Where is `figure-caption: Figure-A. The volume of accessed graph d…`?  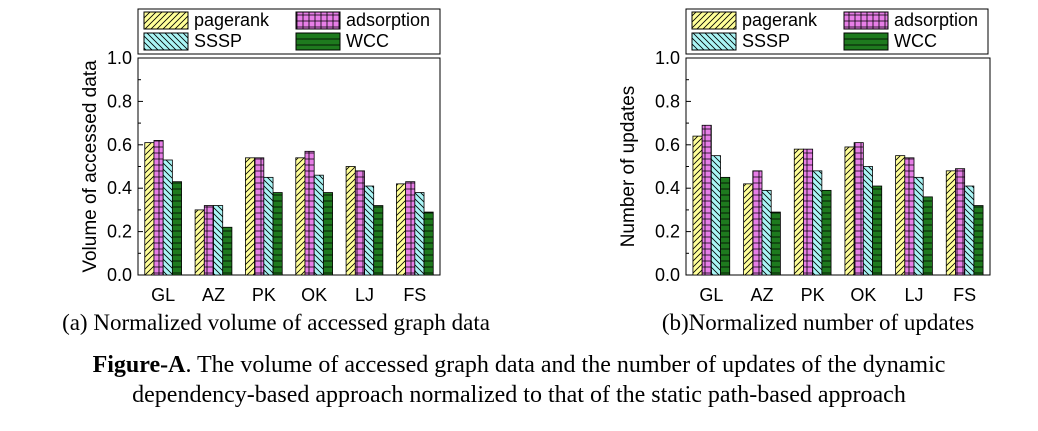
figure-caption: Figure-A. The volume of accessed graph d… is located at coordinates (519, 380).